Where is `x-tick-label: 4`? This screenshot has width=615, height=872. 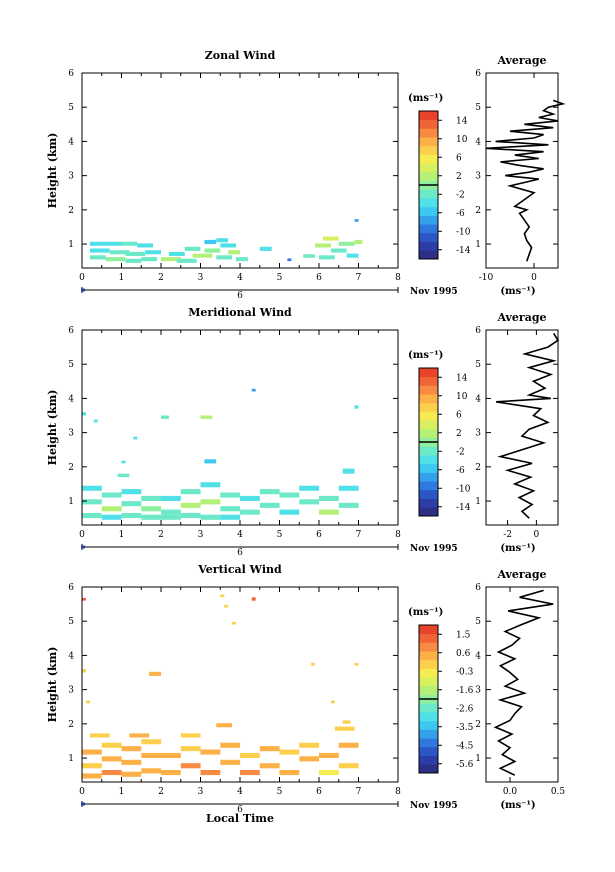
x-tick-label: 4 is located at coordinates (240, 278).